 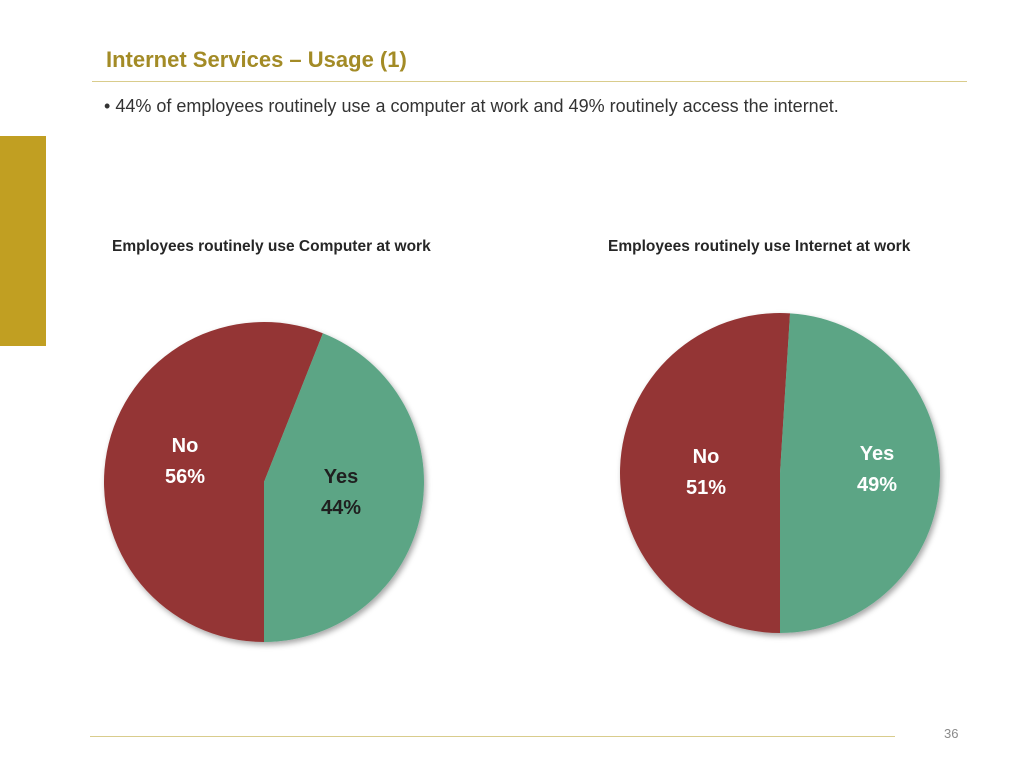 I want to click on chart-1-title: Employees routinely use Computer at work, so click(x=271, y=246).